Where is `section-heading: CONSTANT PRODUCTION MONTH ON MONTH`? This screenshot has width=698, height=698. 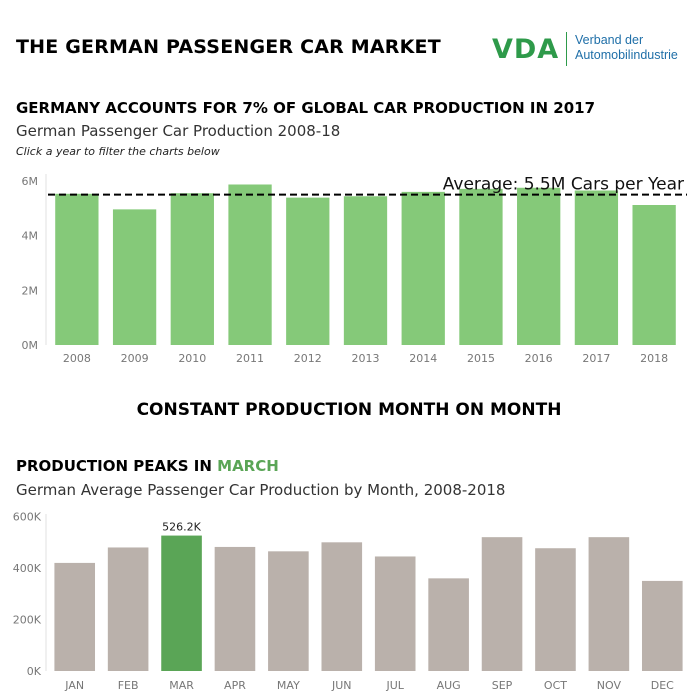 section-heading: CONSTANT PRODUCTION MONTH ON MONTH is located at coordinates (349, 410).